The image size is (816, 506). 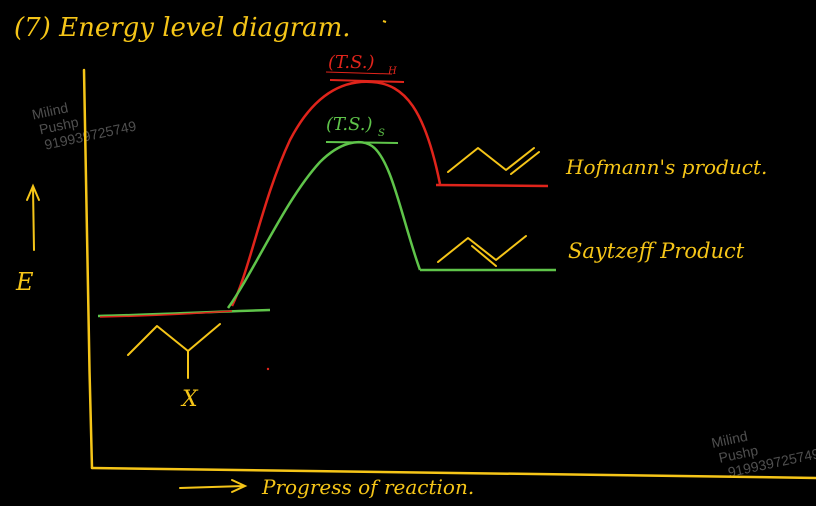 What do you see at coordinates (49, 110) in the screenshot?
I see `watermark-name-1: Milind` at bounding box center [49, 110].